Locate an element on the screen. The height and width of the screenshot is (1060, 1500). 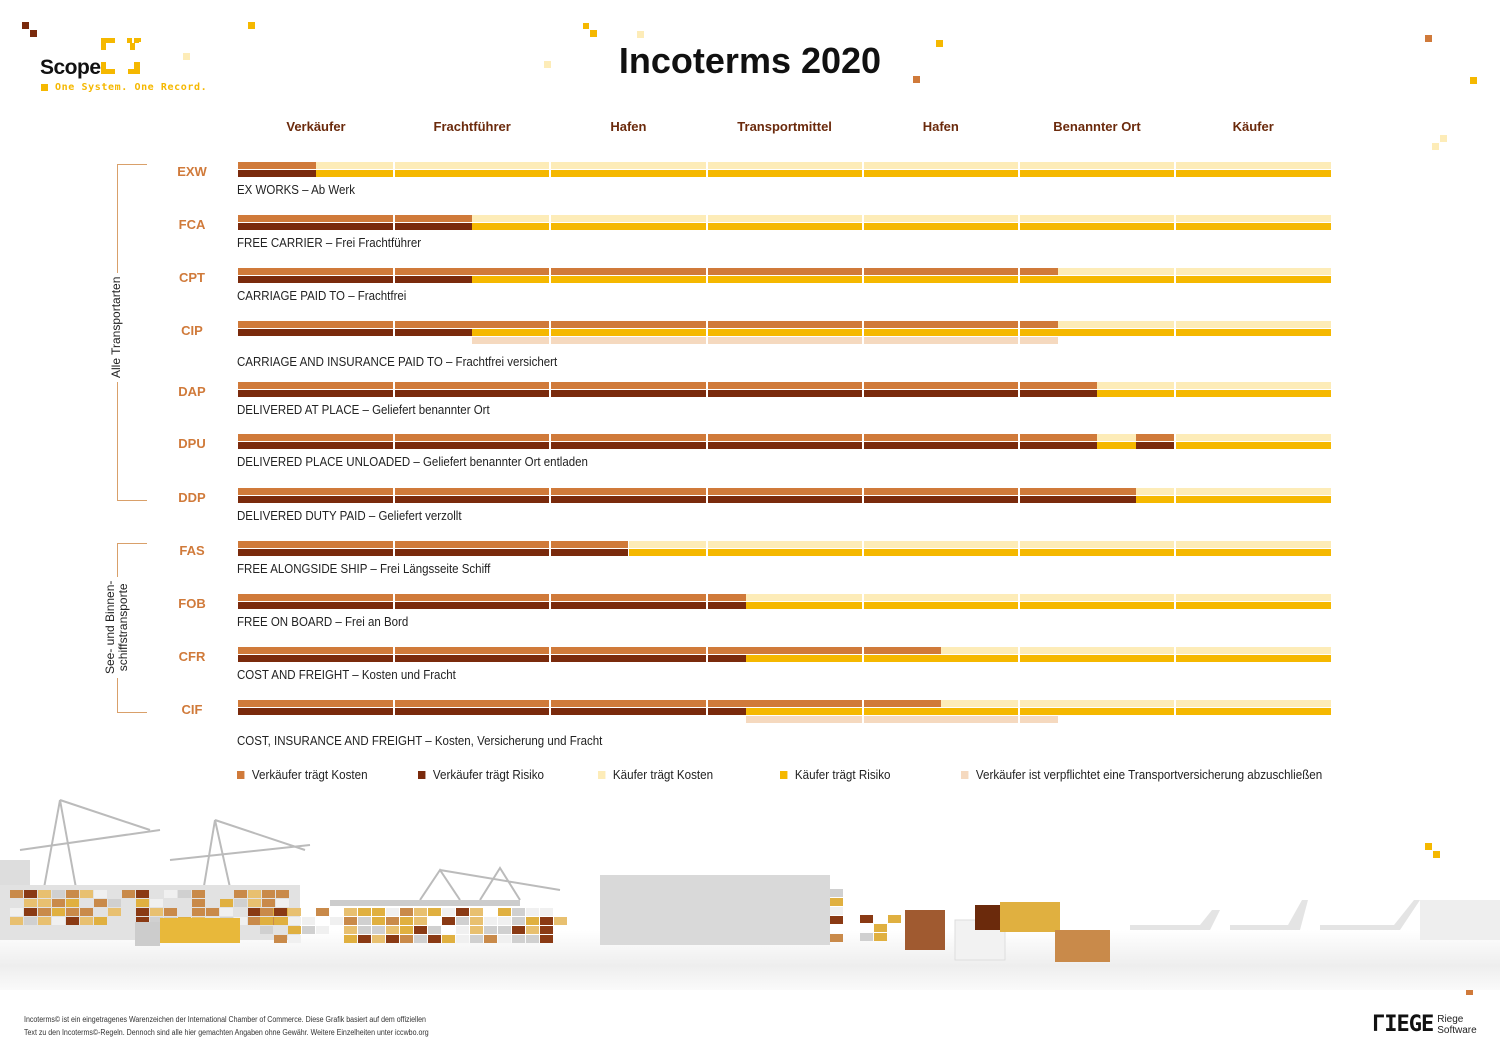
legend-item: Käufer trägt Kosten is located at coordinates (655, 775).